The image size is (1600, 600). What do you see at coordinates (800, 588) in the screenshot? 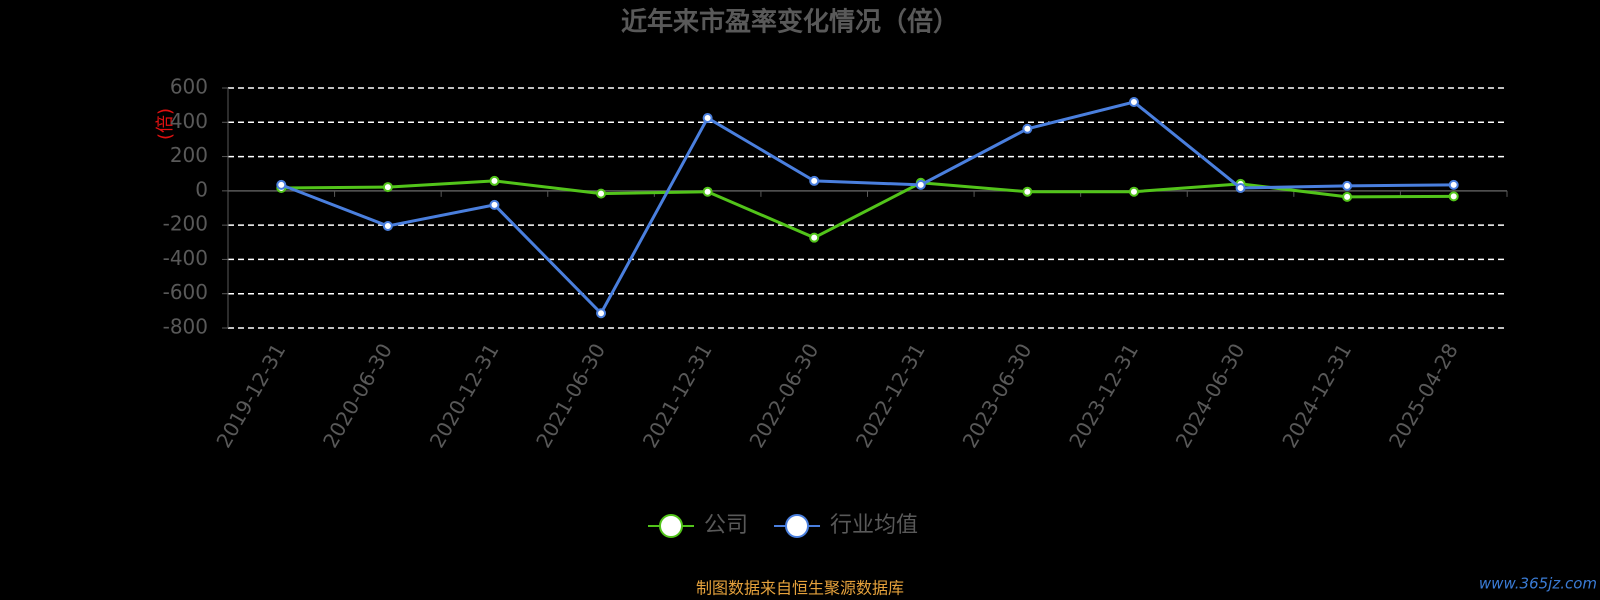
I see `source-note: 制图数据来自恒生聚源数据库` at bounding box center [800, 588].